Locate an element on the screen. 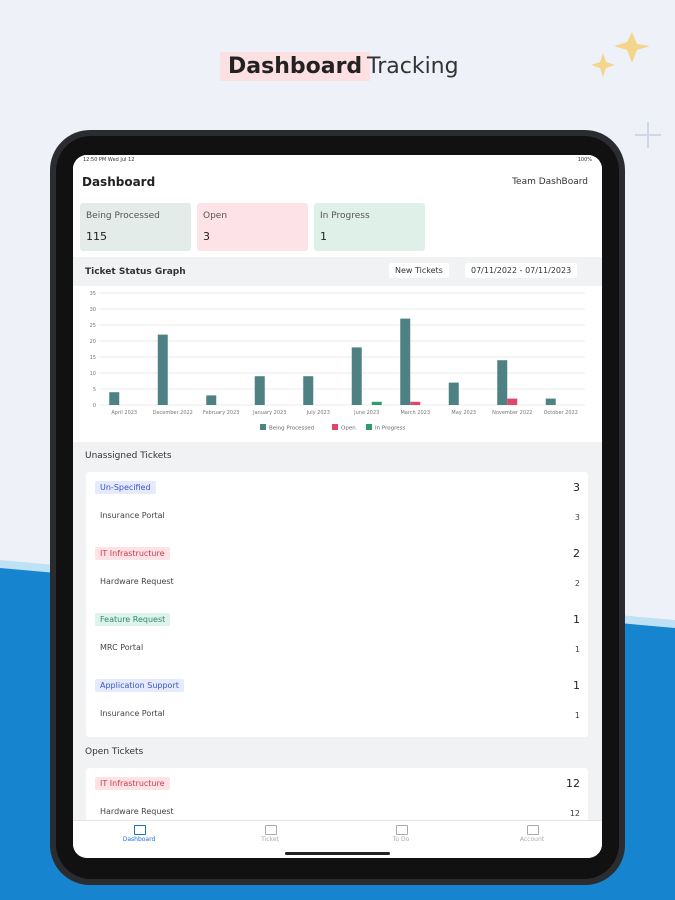  x-tick-label: October 2022 is located at coordinates (561, 413).